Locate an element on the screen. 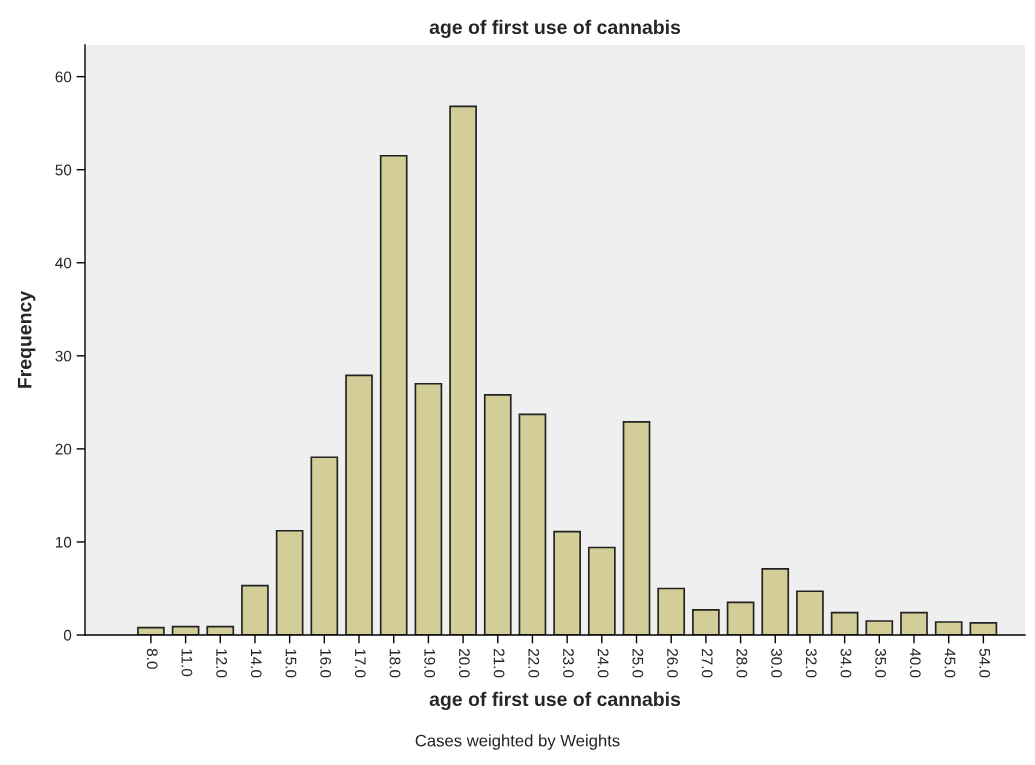 This screenshot has width=1035, height=765. y-tick-label: 40 is located at coordinates (63, 263).